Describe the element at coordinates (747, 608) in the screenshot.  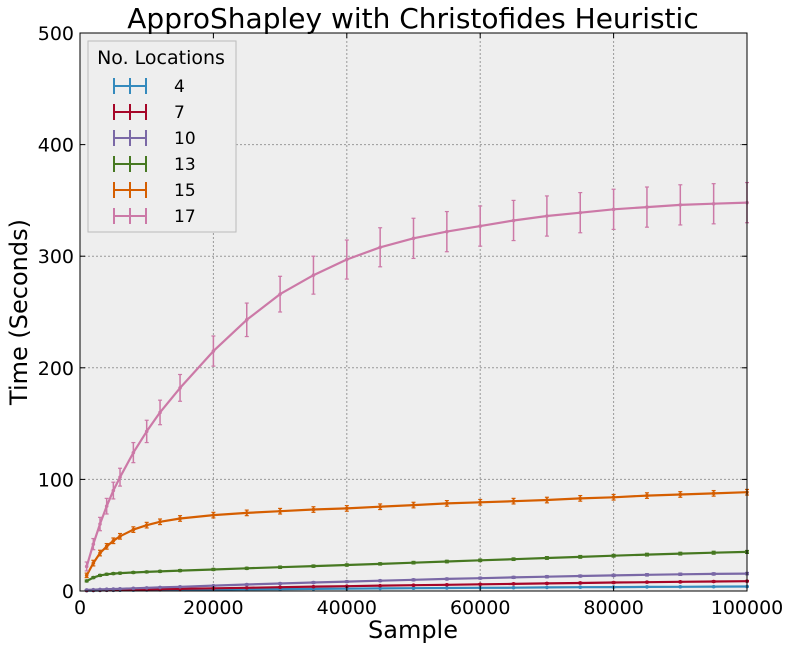
I see `x-tick-label: 100000` at that location.